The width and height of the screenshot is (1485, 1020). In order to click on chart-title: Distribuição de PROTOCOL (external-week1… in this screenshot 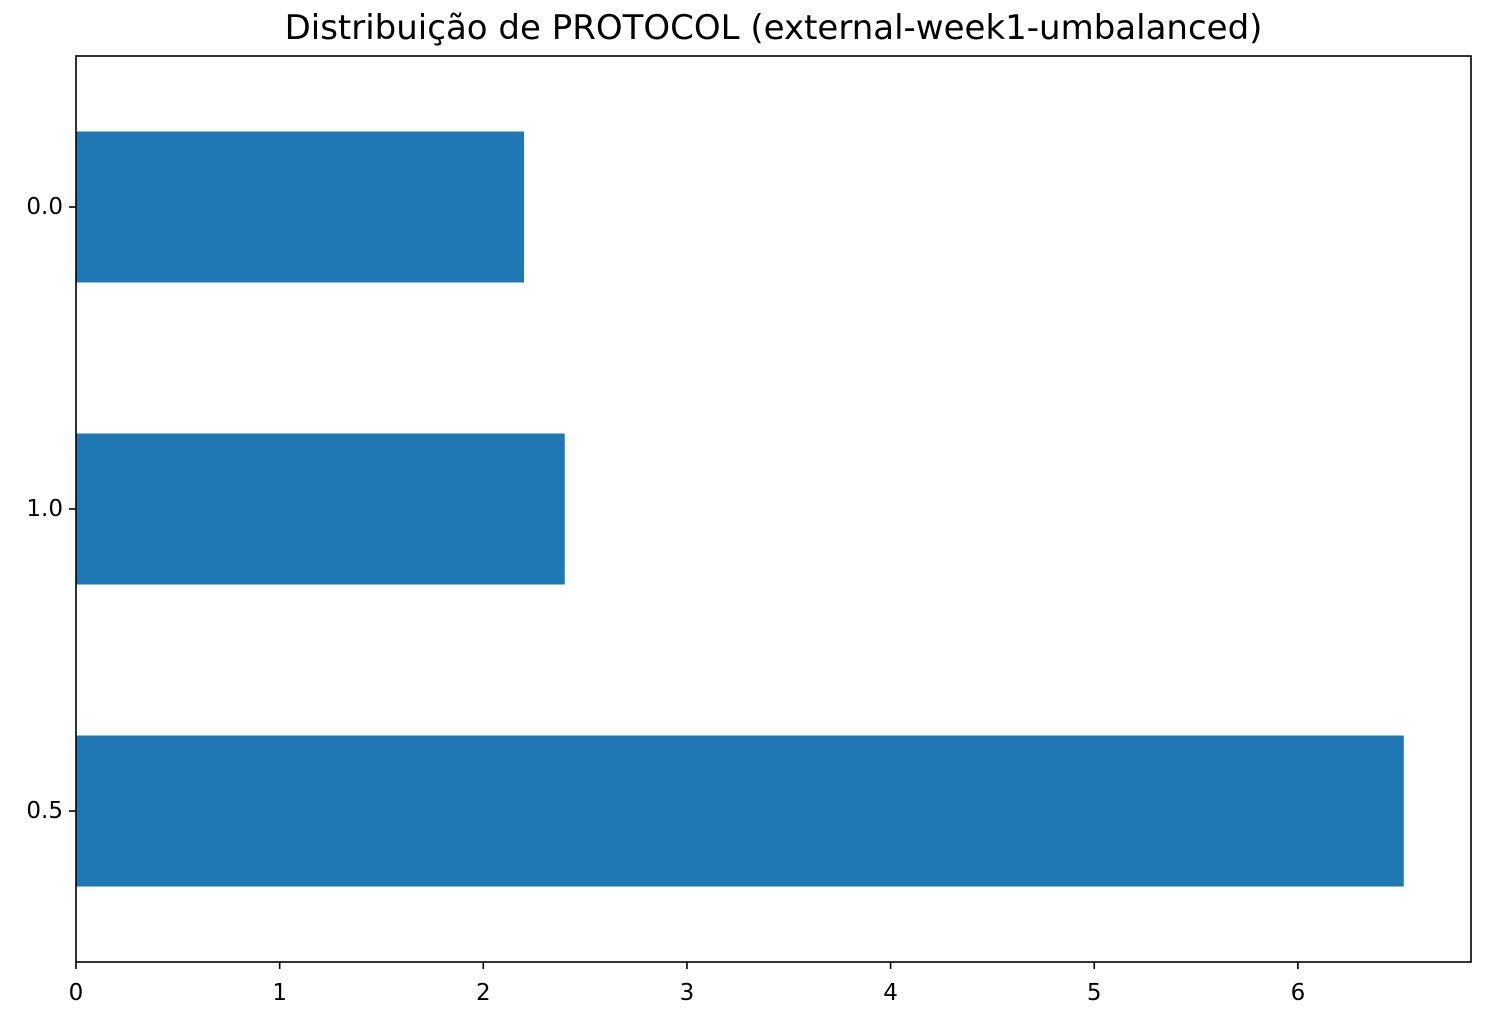, I will do `click(773, 28)`.